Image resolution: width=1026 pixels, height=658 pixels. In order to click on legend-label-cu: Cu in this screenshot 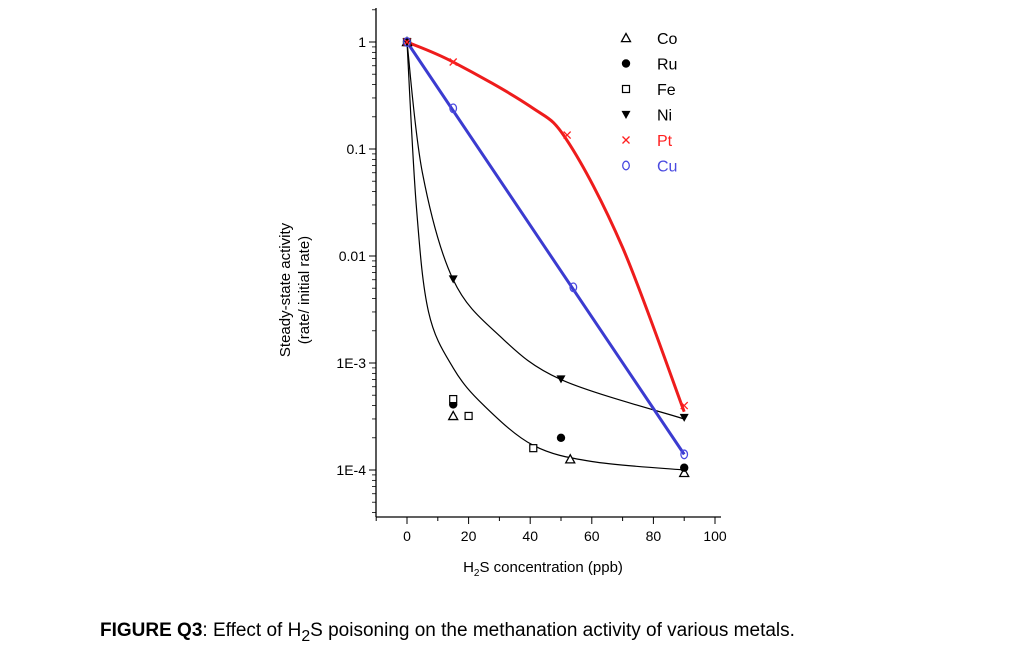, I will do `click(667, 167)`.